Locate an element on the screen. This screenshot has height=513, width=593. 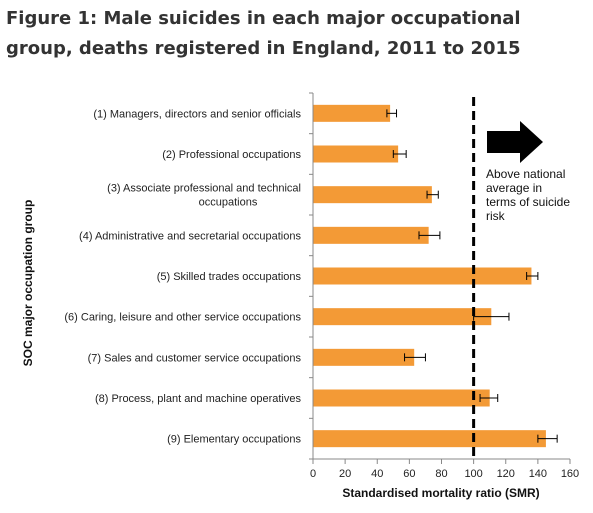
x-axis-title: Standardised mortality ratio (SMR) is located at coordinates (440, 493).